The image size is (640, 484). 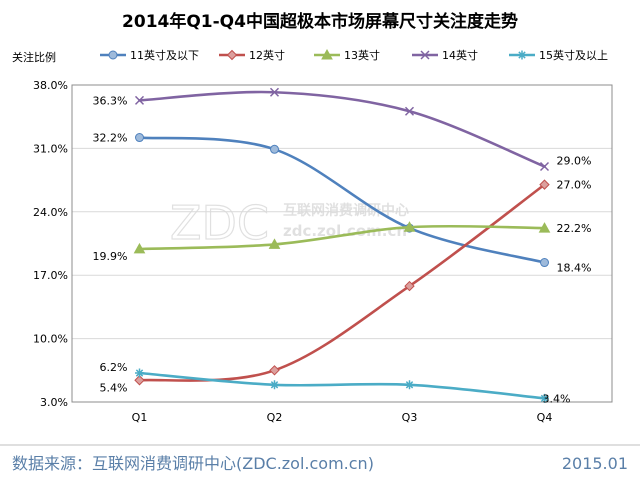 What do you see at coordinates (50, 275) in the screenshot?
I see `y-tick-label: 17.0%` at bounding box center [50, 275].